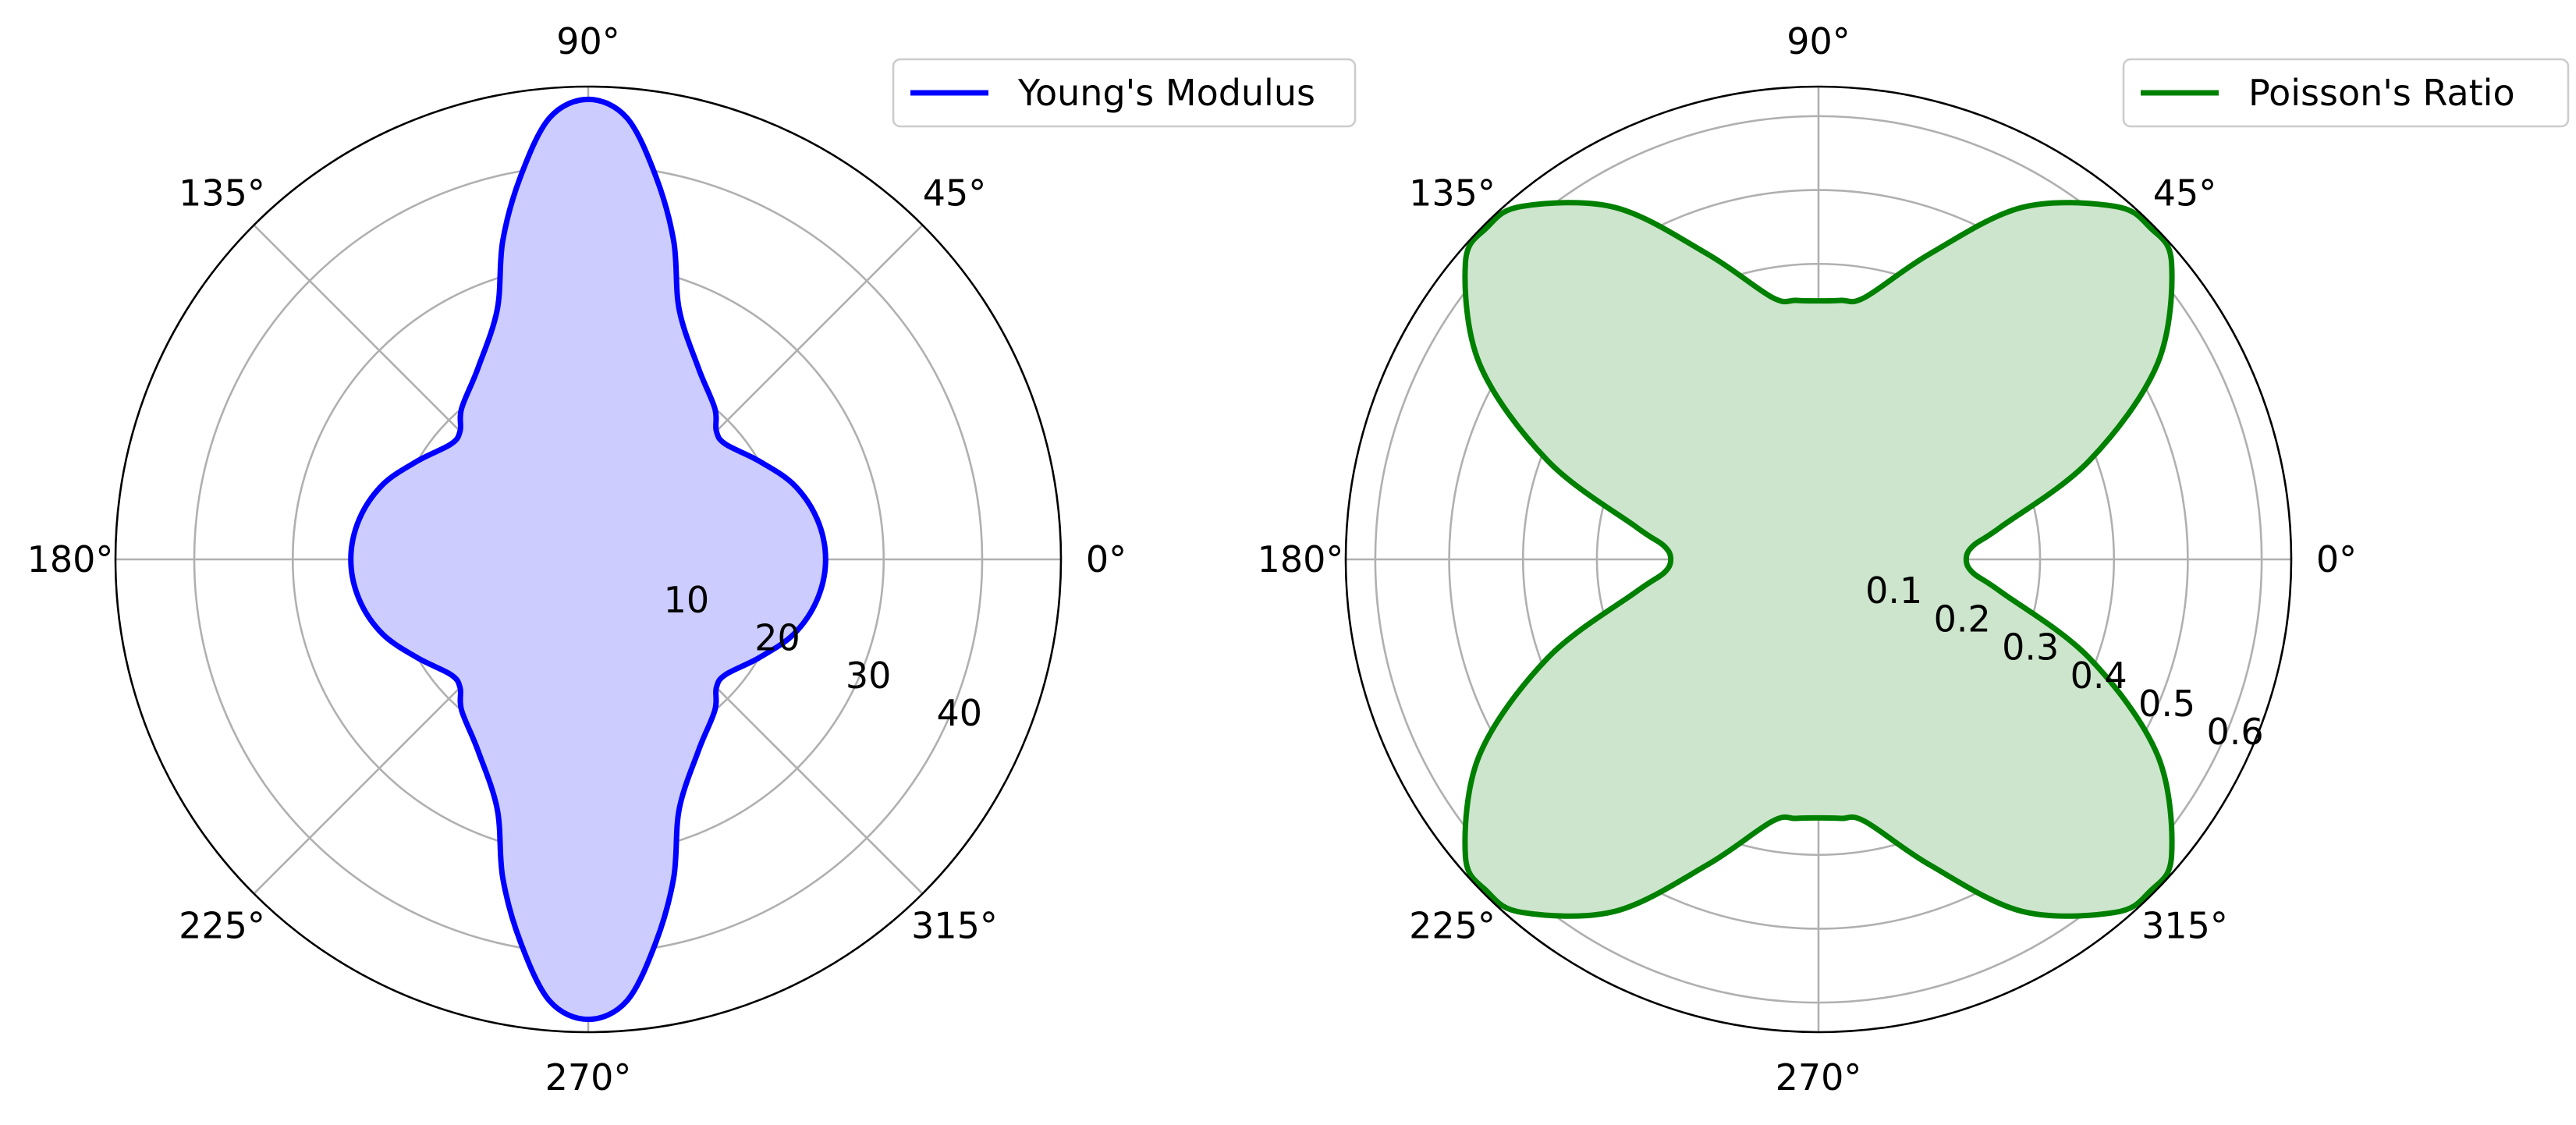 Image resolution: width=2576 pixels, height=1125 pixels. What do you see at coordinates (2030, 647) in the screenshot?
I see `radial-tick-label: 0.3` at bounding box center [2030, 647].